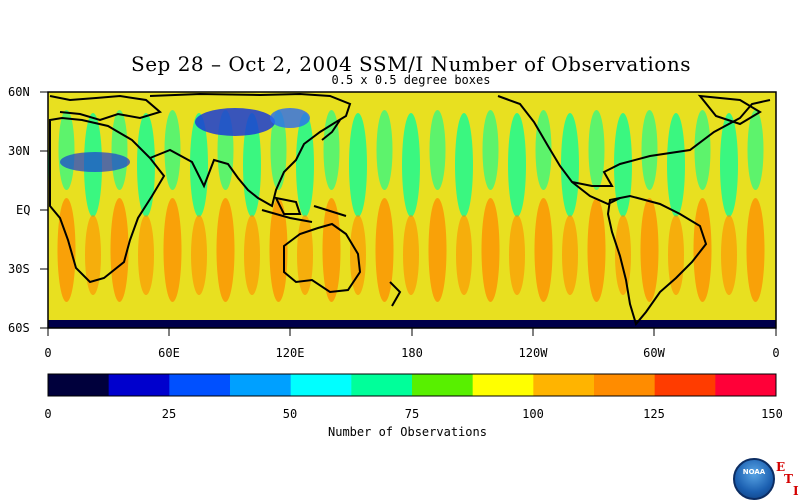 The image size is (800, 500). I want to click on coastline-africa, so click(107, 200).